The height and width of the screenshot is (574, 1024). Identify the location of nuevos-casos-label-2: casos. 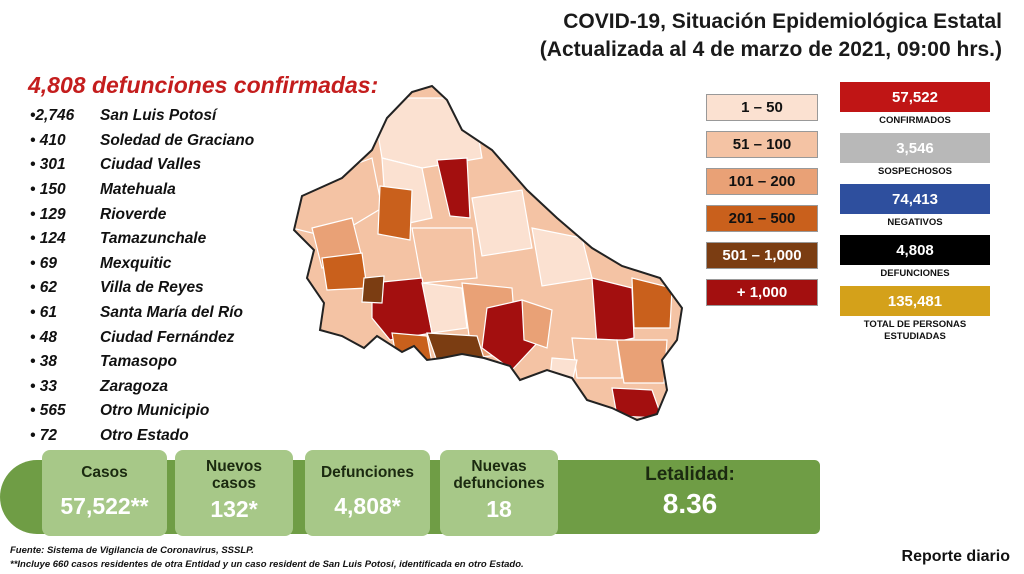
(234, 483).